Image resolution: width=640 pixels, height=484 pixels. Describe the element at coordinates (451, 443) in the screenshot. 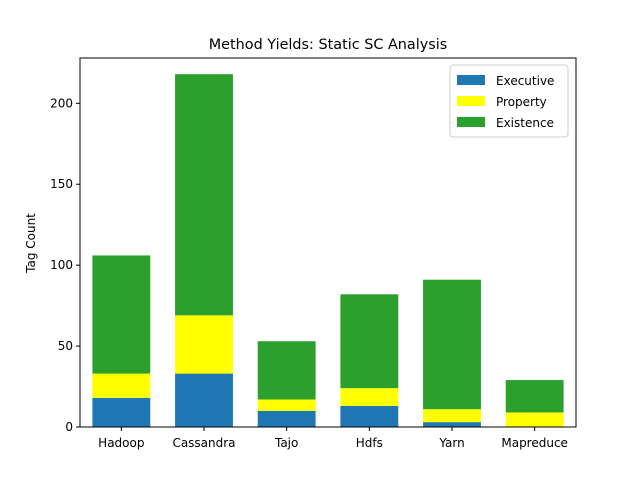

I see `x-tick-label: Yarn` at that location.